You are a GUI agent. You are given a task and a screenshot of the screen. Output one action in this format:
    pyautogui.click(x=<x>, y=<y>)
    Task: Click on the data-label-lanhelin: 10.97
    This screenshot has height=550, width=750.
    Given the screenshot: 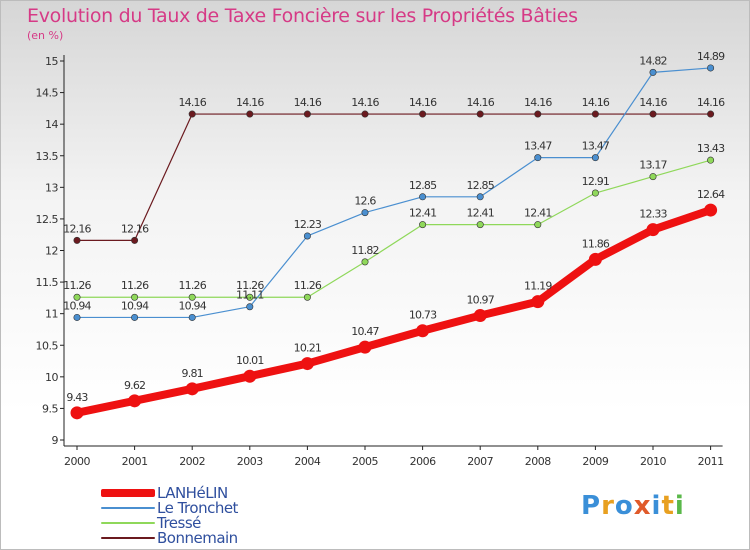 What is the action you would take?
    pyautogui.click(x=480, y=300)
    